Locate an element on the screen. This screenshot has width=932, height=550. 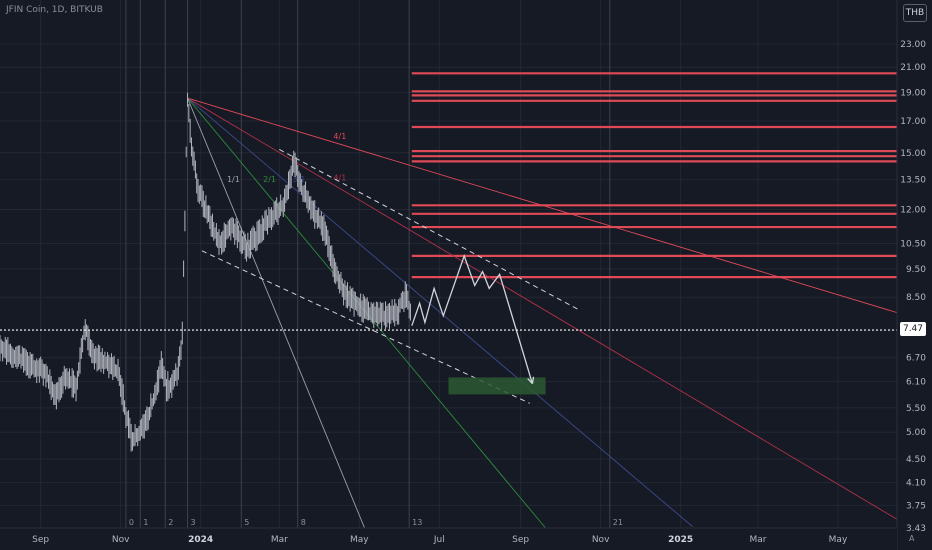
price-tick-label: 4.50 is located at coordinates (916, 460).